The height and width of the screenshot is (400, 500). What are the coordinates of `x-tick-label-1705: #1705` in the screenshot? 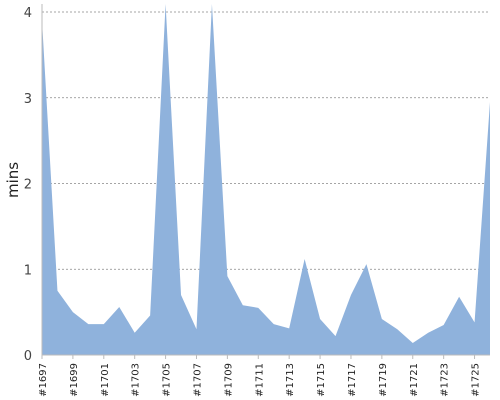 It's located at (167, 380).